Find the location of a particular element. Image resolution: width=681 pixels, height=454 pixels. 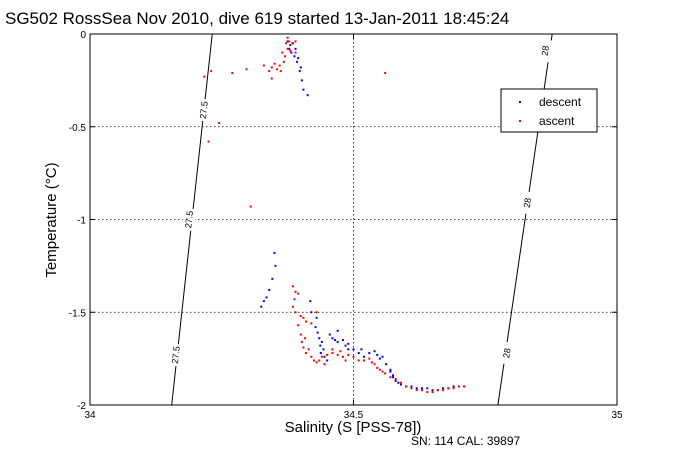

y-tick-label-2: -1 is located at coordinates (81, 221).